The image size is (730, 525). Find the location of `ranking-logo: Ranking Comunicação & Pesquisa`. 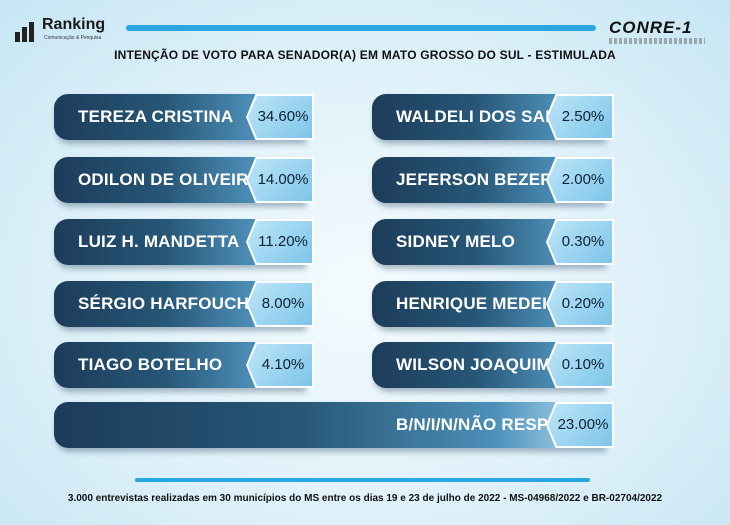

ranking-logo: Ranking Comunicação & Pesquisa is located at coordinates (64, 29).